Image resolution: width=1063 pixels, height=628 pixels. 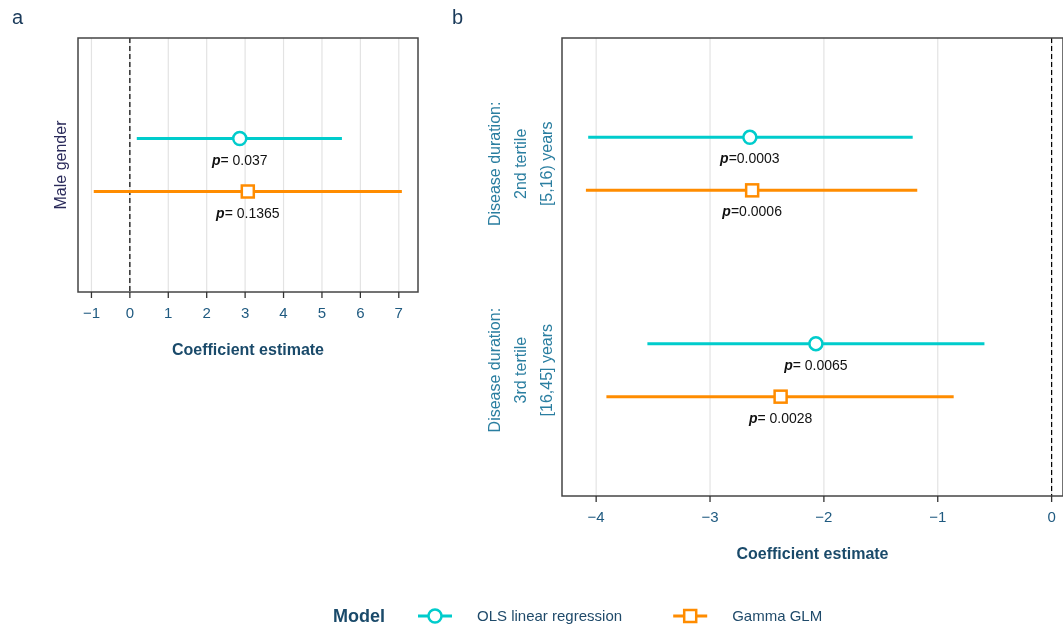 I want to click on annotation: p=0.0006, so click(x=752, y=211).